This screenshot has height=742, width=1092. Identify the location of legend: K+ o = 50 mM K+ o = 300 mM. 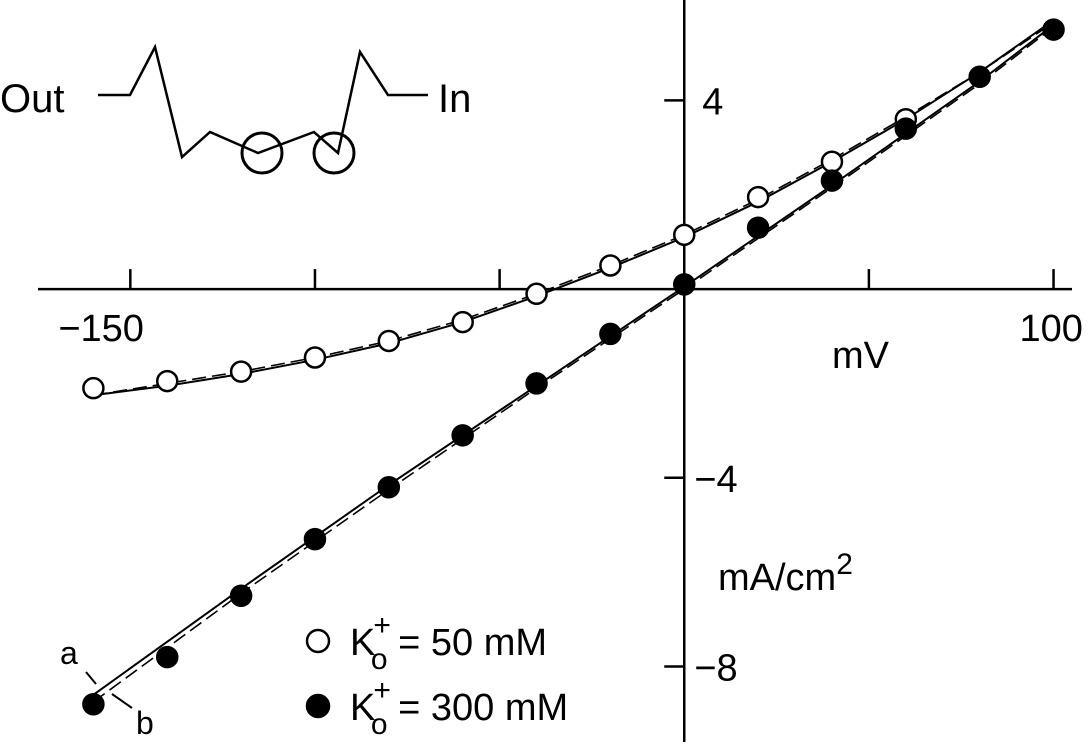
(436, 675).